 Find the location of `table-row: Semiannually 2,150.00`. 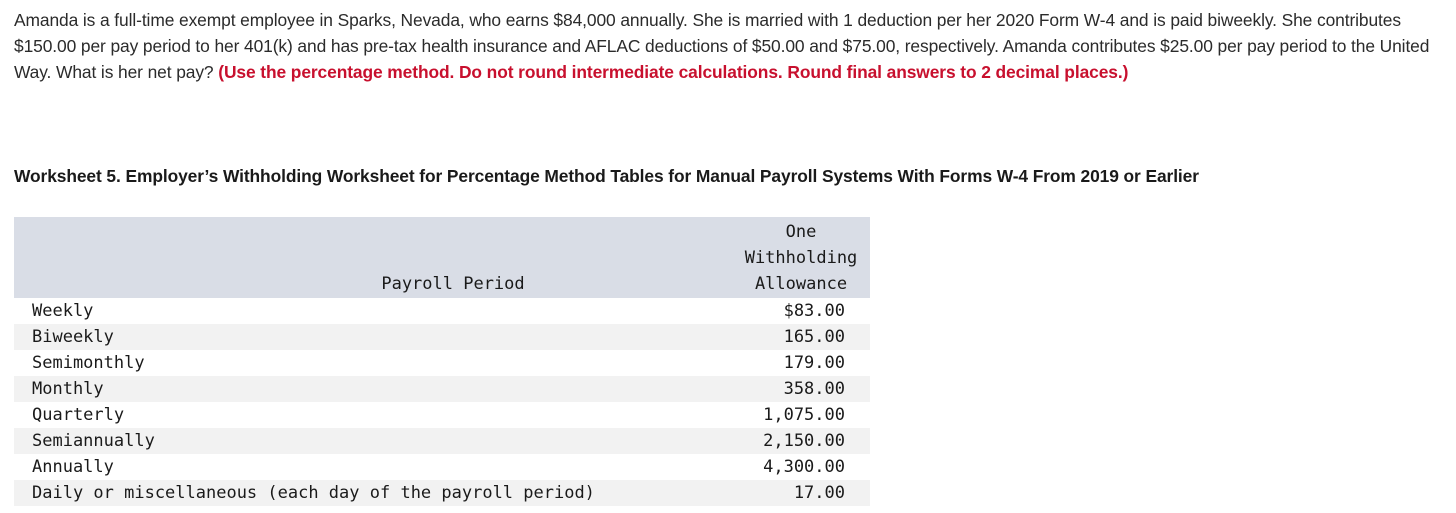

table-row: Semiannually 2,150.00 is located at coordinates (442, 441).